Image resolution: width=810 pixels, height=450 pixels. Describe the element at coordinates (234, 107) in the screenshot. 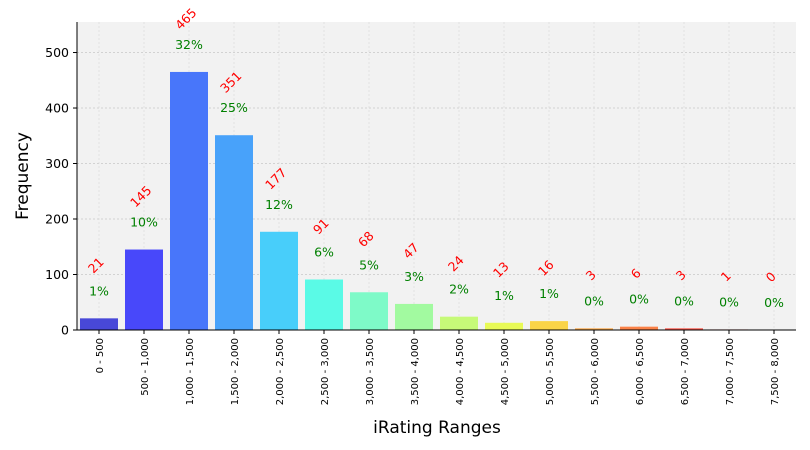

I see `percent-label: 25%` at that location.